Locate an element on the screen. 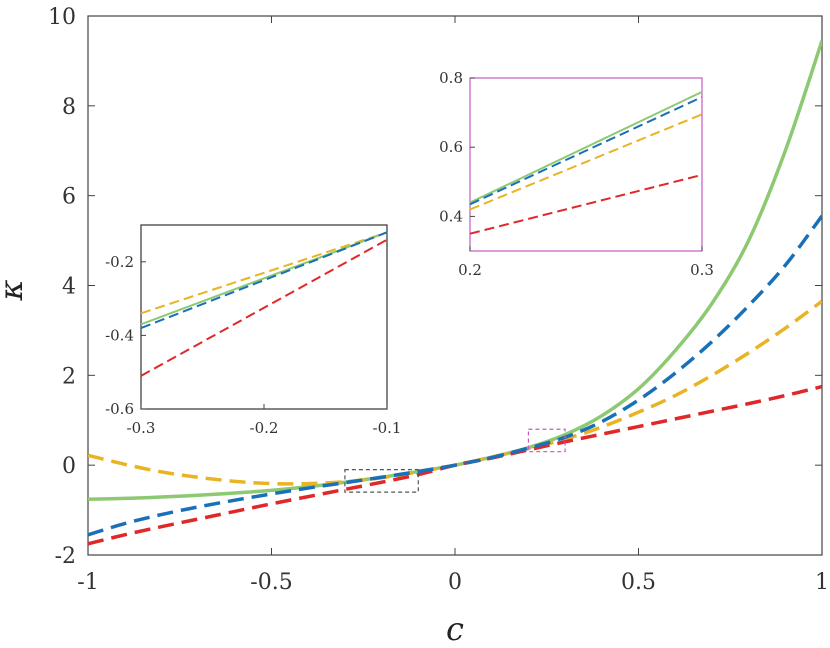 This screenshot has height=648, width=830. inset-right-y-tick-label: 0.4 is located at coordinates (451, 216).